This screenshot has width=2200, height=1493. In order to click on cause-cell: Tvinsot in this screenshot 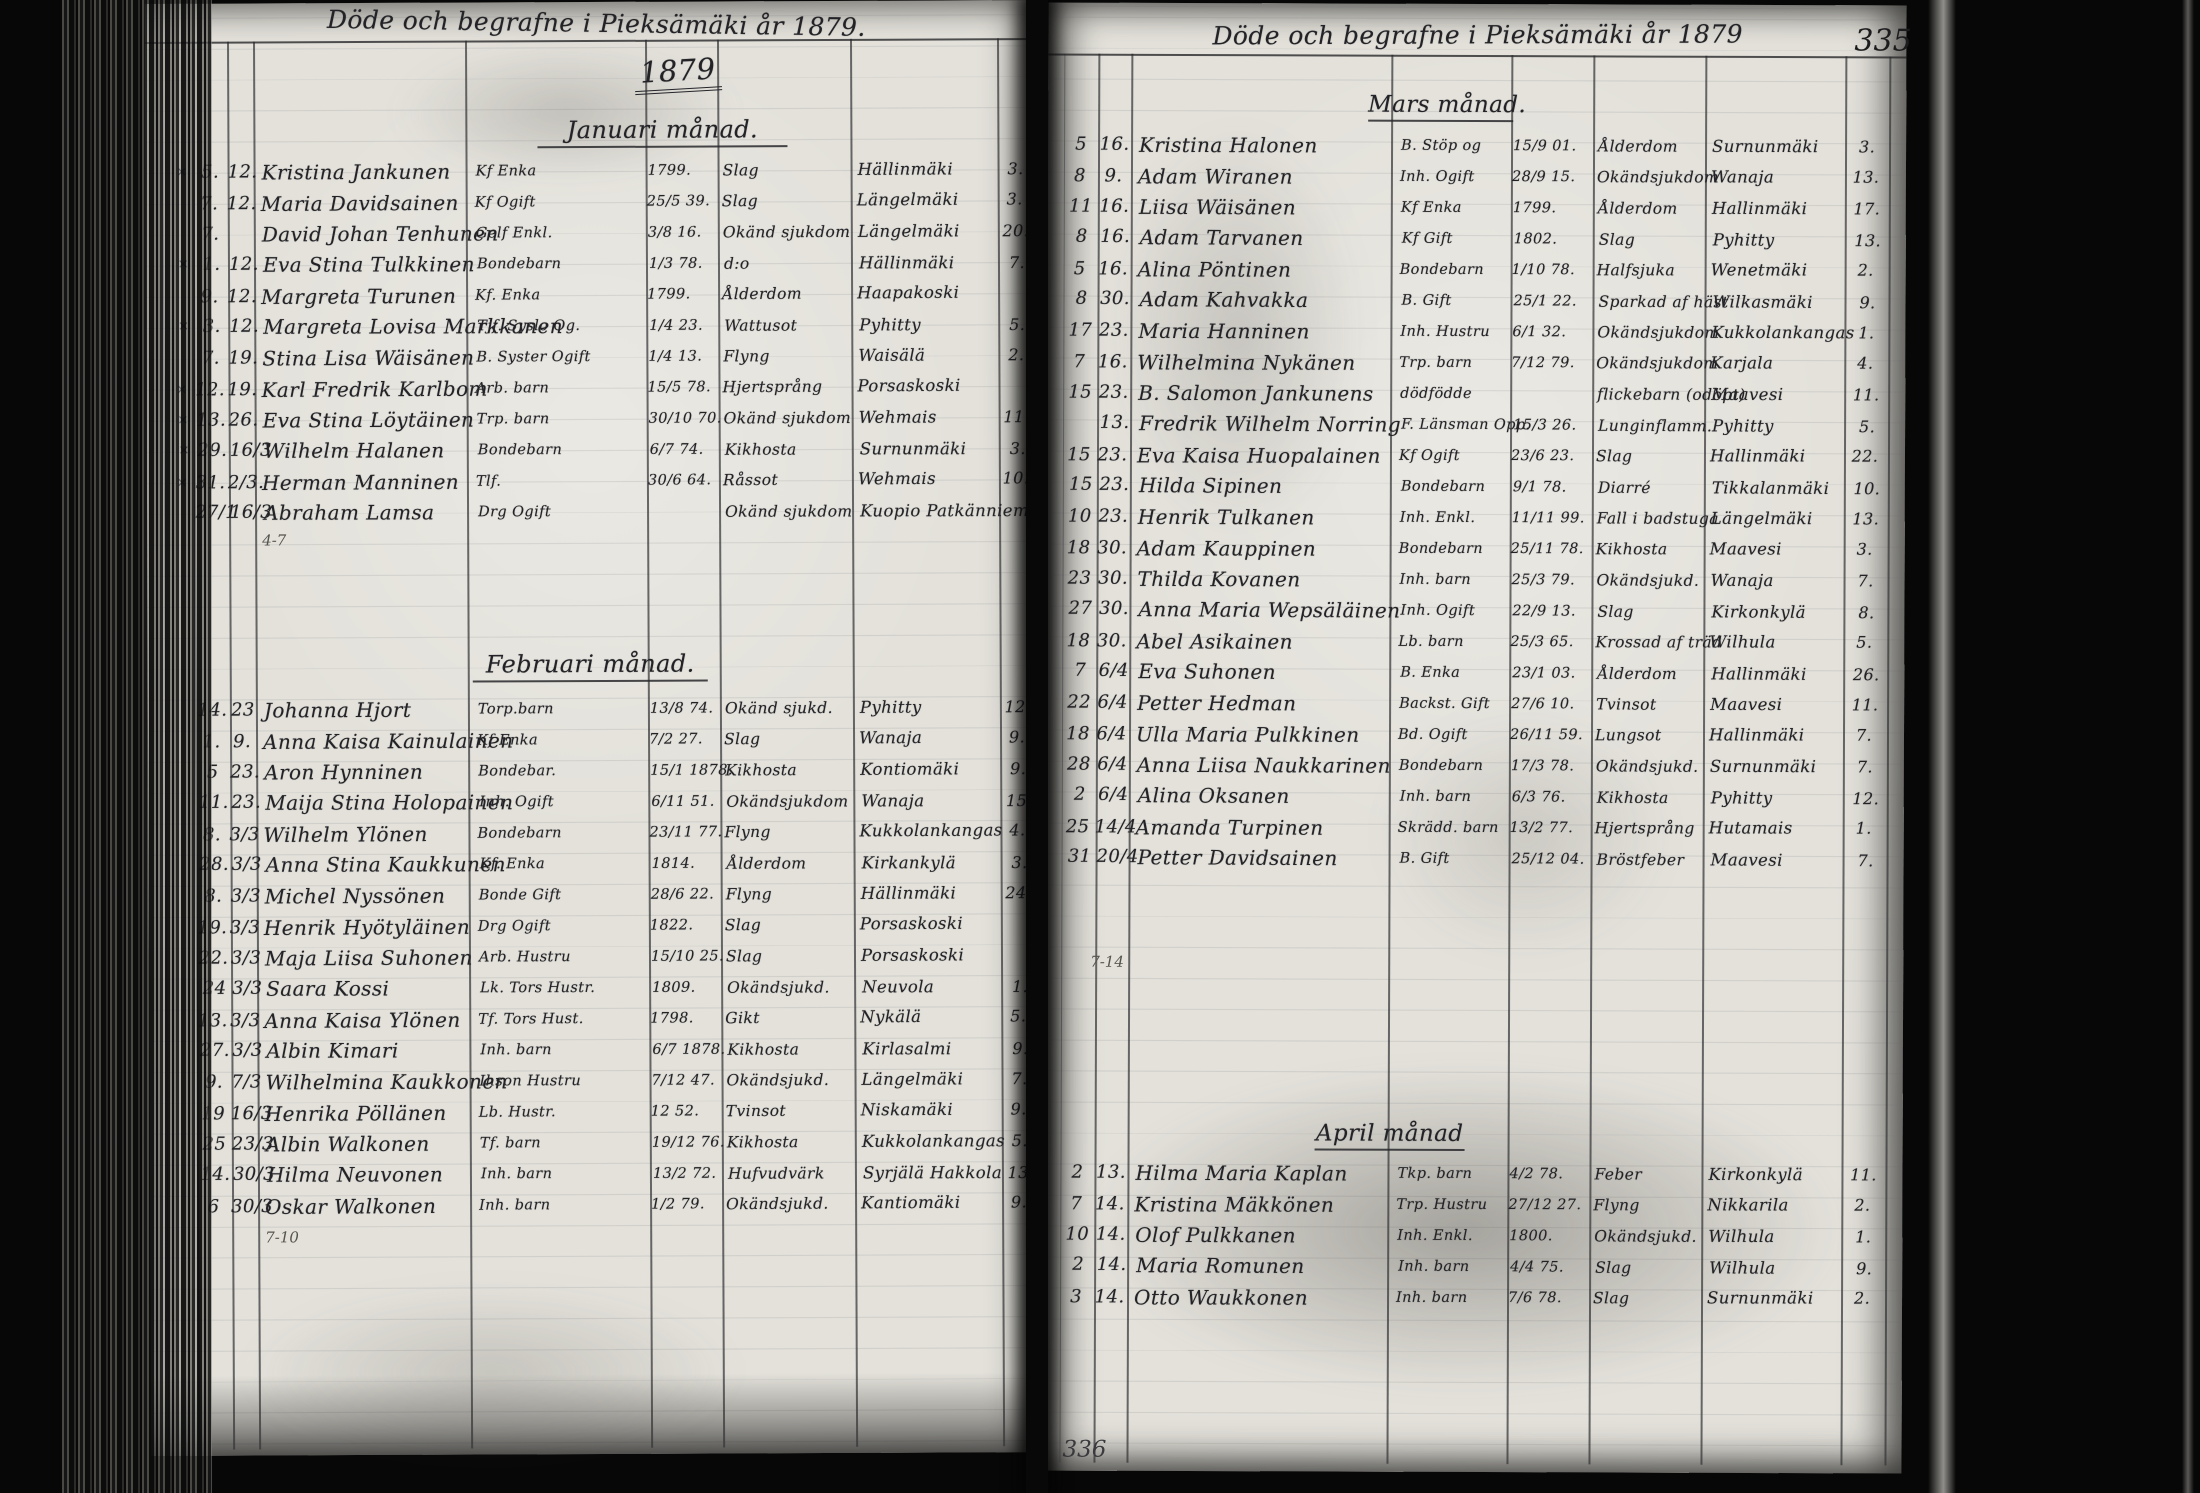, I will do `click(1626, 704)`.